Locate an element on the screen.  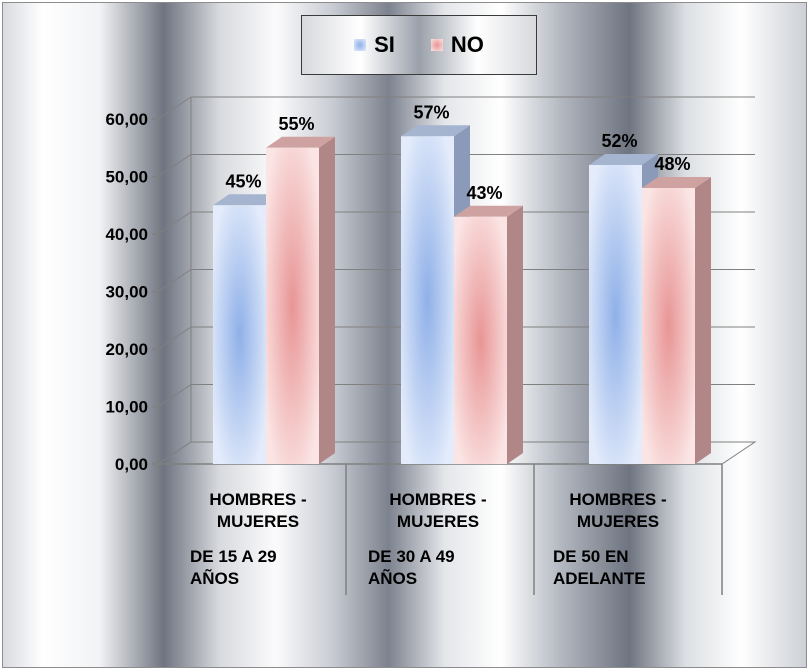
data-label-no-1: 55% is located at coordinates (296, 124).